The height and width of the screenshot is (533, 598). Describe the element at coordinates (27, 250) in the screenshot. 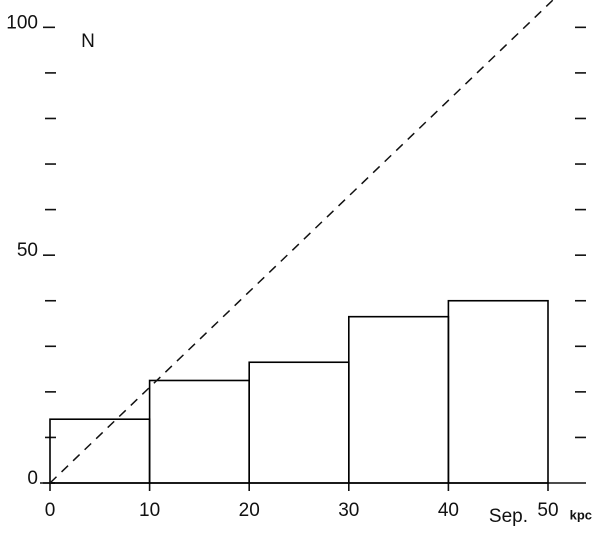

I see `y-tick-label: 50` at that location.